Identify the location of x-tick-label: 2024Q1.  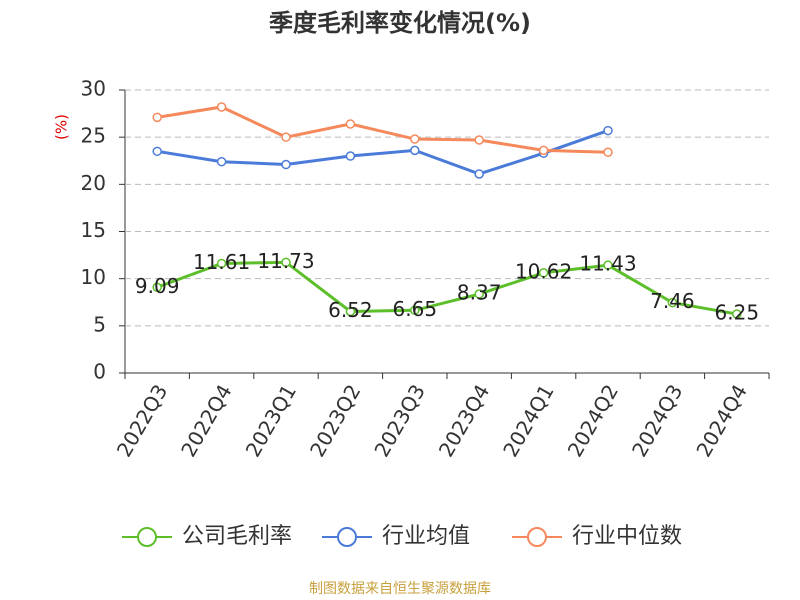
(528, 420).